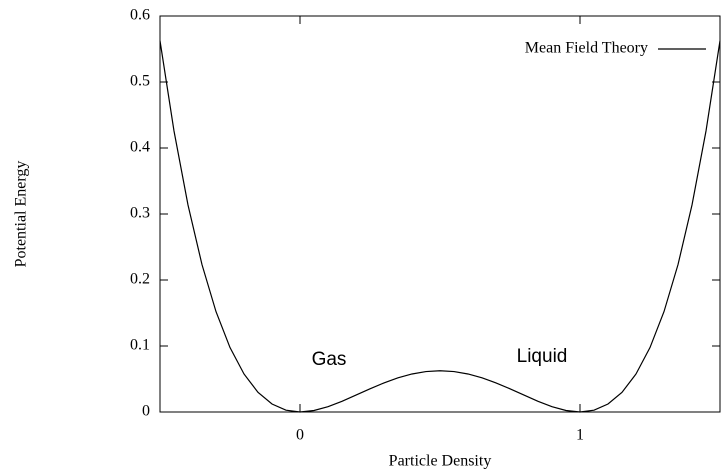 The width and height of the screenshot is (722, 471). What do you see at coordinates (21, 214) in the screenshot?
I see `y-axis-label: Potential Energy` at bounding box center [21, 214].